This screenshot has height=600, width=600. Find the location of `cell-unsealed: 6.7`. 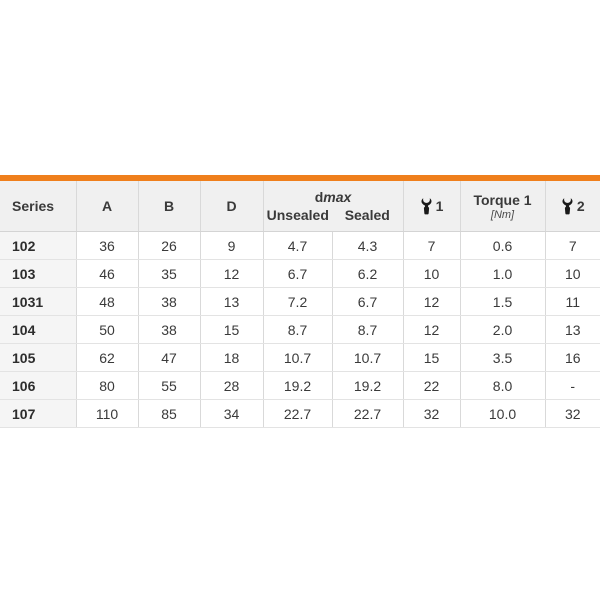

cell-unsealed: 6.7 is located at coordinates (297, 273).